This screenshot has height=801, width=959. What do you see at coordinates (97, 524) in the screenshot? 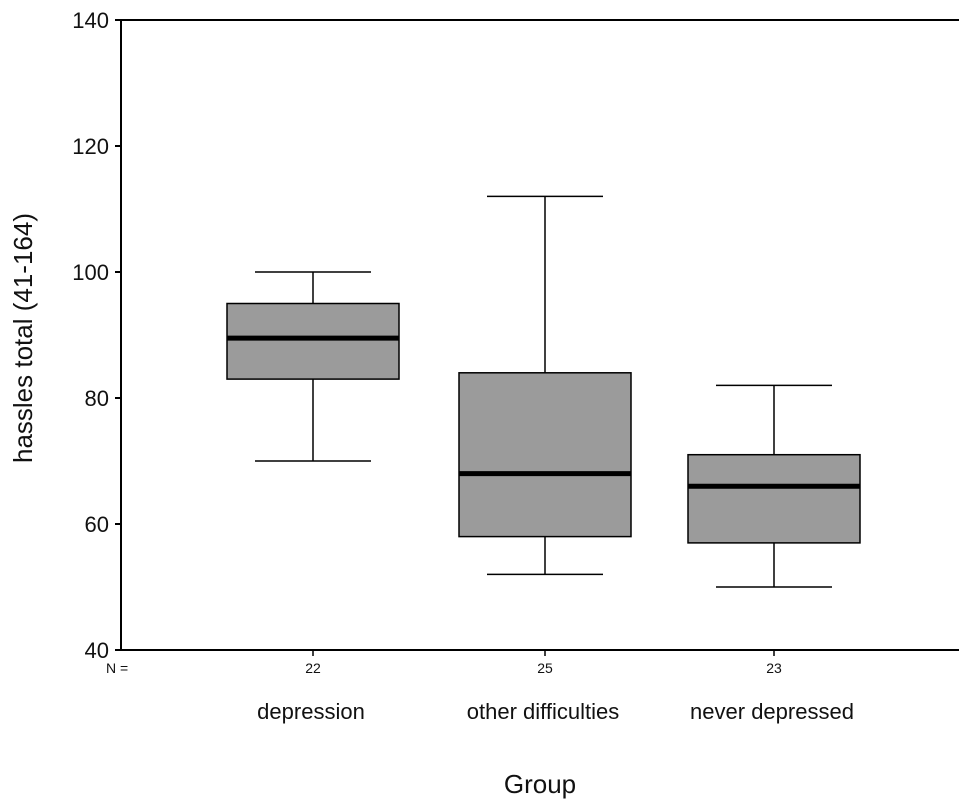
I see `y-tick-label: 60` at bounding box center [97, 524].